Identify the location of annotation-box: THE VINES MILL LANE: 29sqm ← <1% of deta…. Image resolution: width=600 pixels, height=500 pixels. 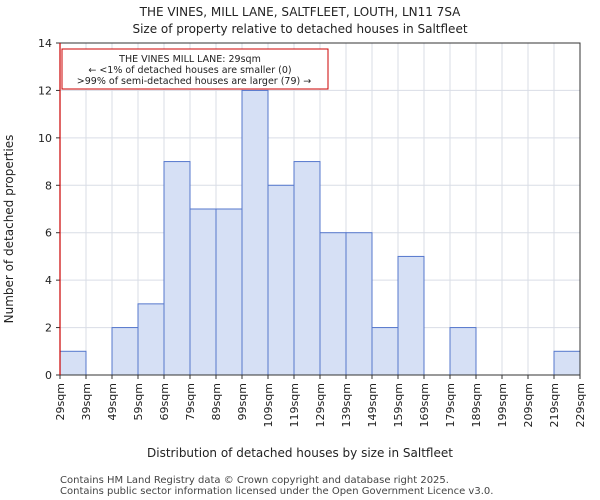
(195, 69).